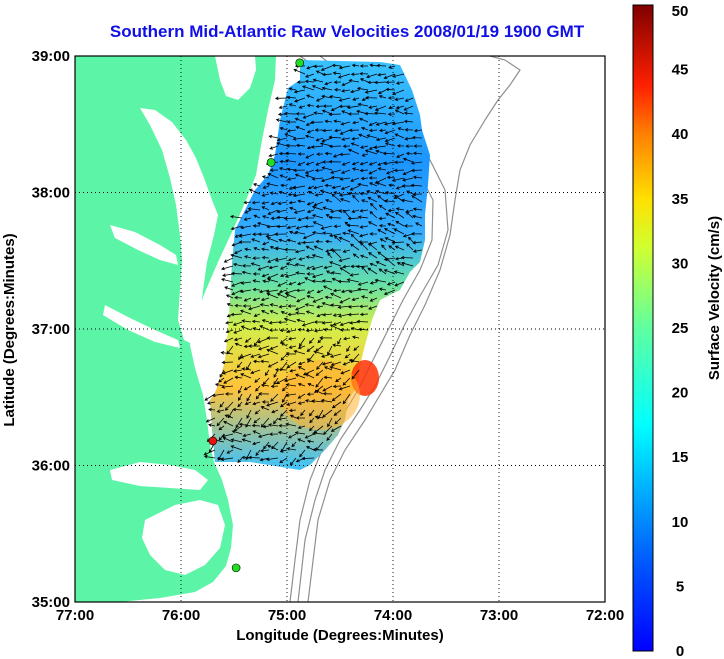  What do you see at coordinates (51, 602) in the screenshot?
I see `y-tick-label: 35:00` at bounding box center [51, 602].